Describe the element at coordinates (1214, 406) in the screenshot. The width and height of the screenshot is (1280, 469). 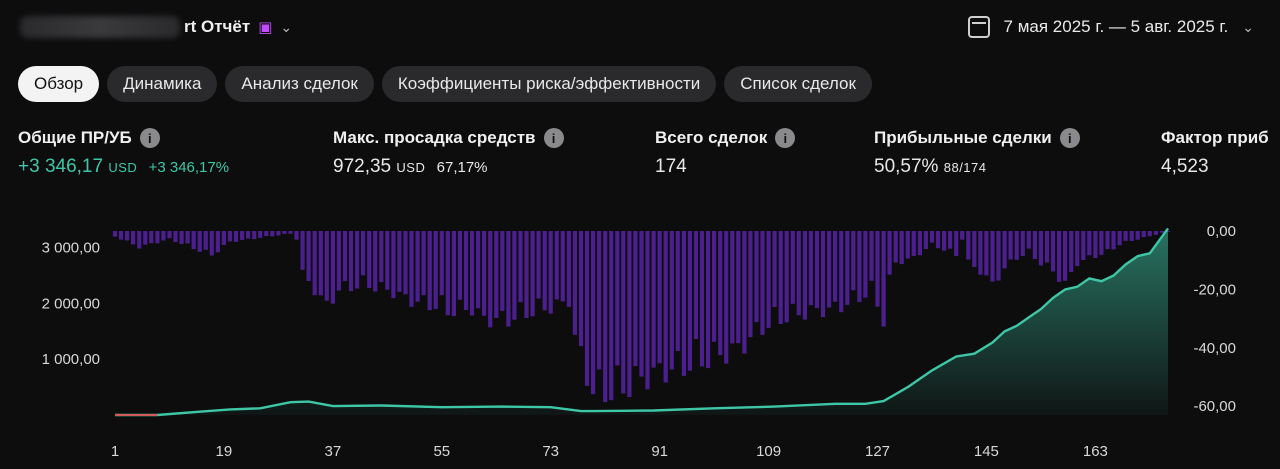
I see `right-tick-label: -60,00` at that location.